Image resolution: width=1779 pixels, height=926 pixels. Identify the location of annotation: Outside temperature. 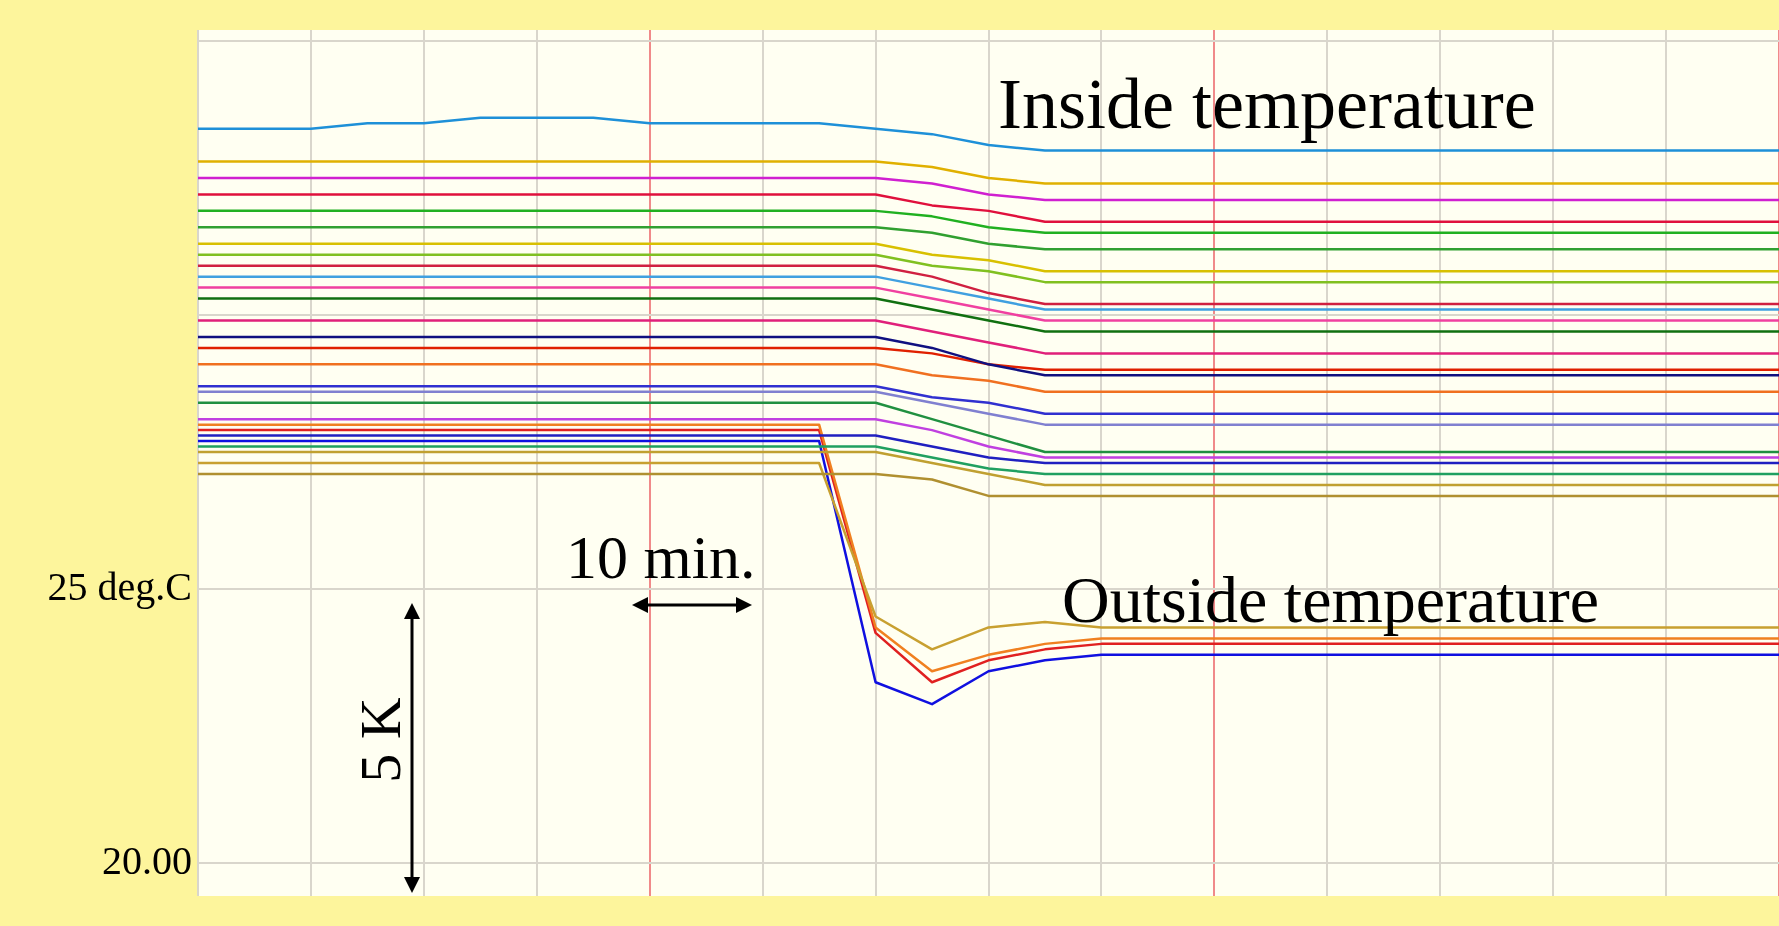
(1330, 599).